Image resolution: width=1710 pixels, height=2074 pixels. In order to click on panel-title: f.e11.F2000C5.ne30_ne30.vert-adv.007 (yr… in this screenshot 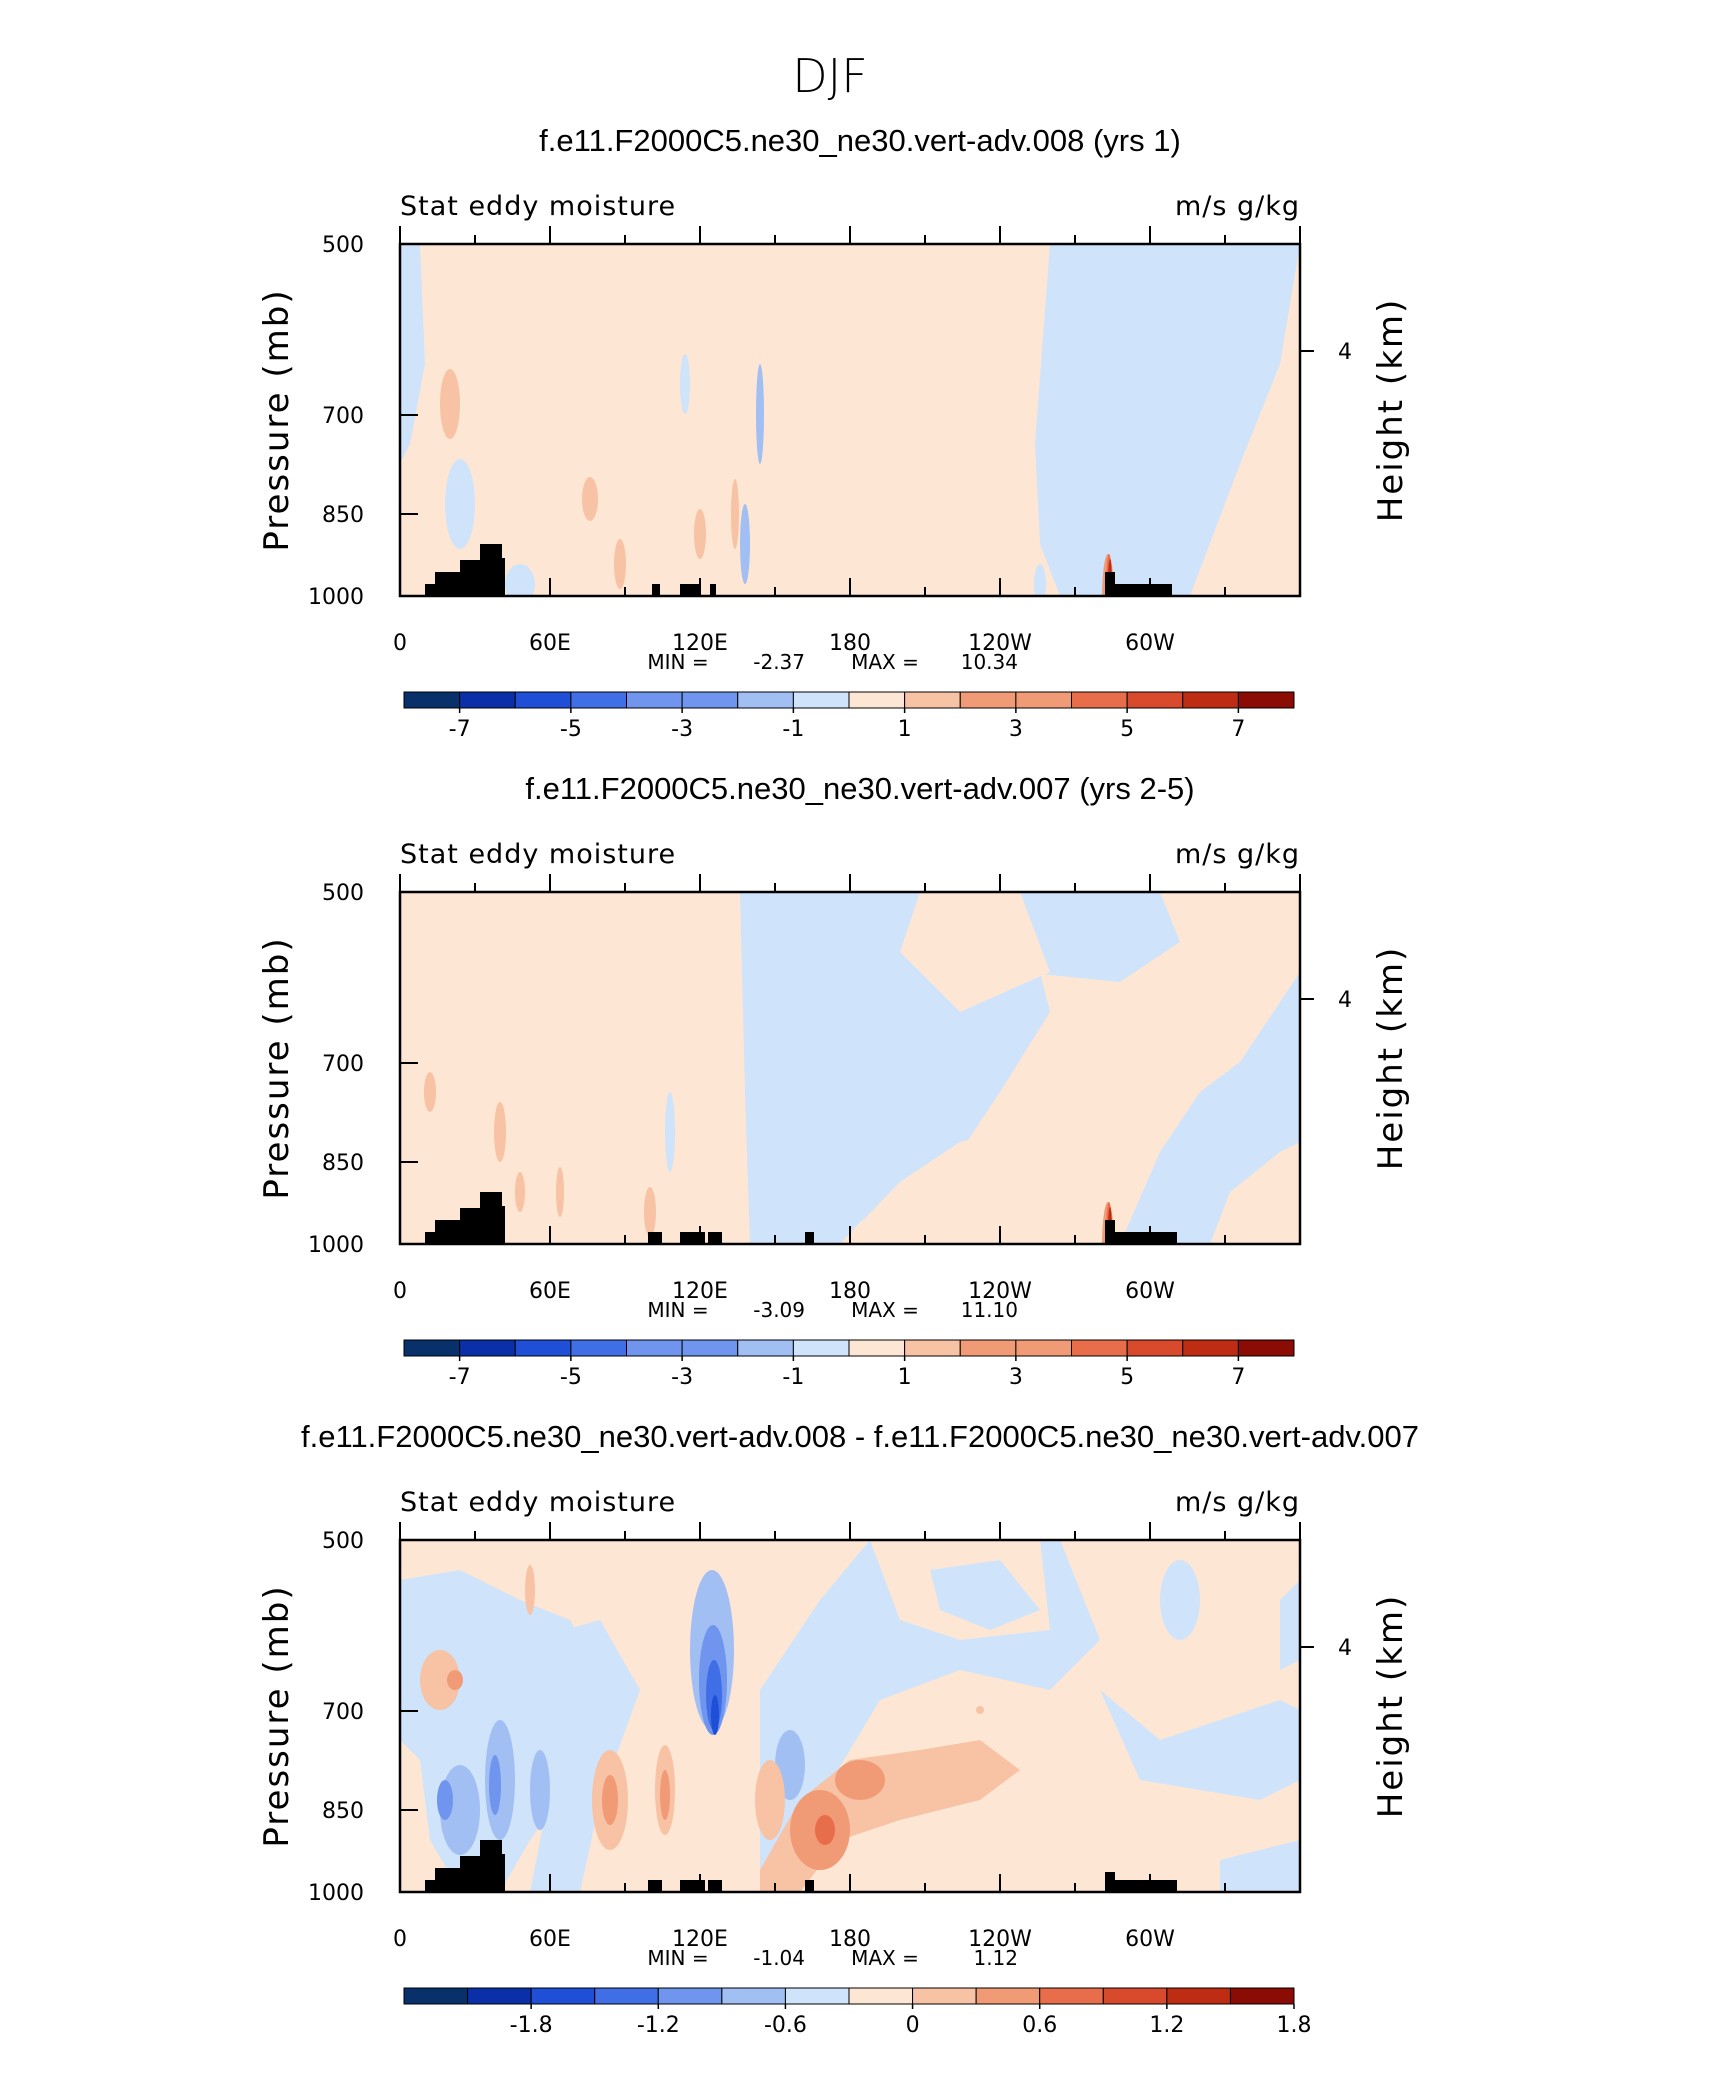, I will do `click(859, 788)`.